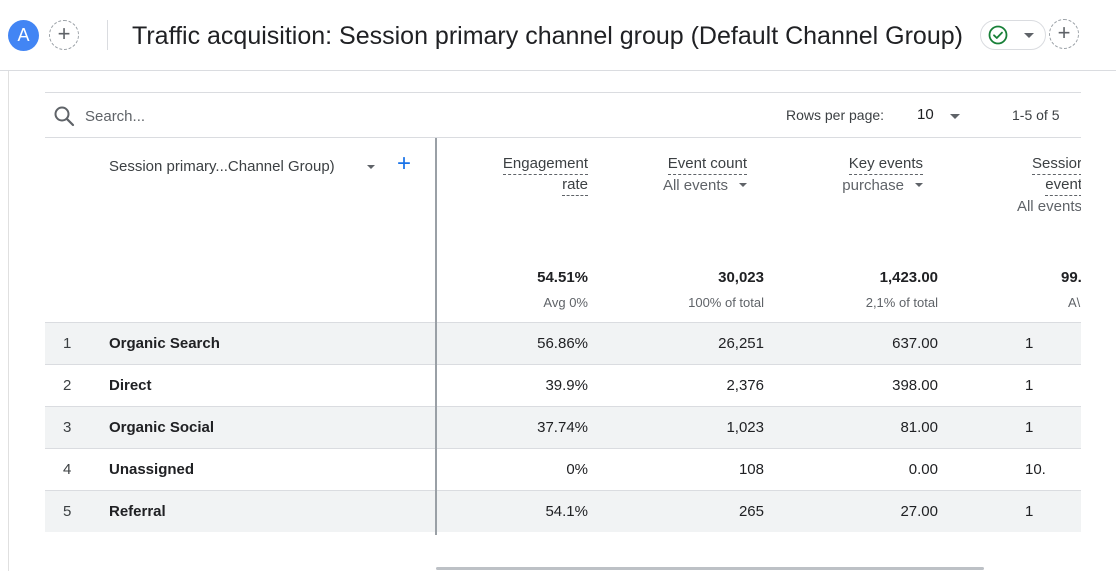  I want to click on row-event-count: 2,376, so click(745, 385).